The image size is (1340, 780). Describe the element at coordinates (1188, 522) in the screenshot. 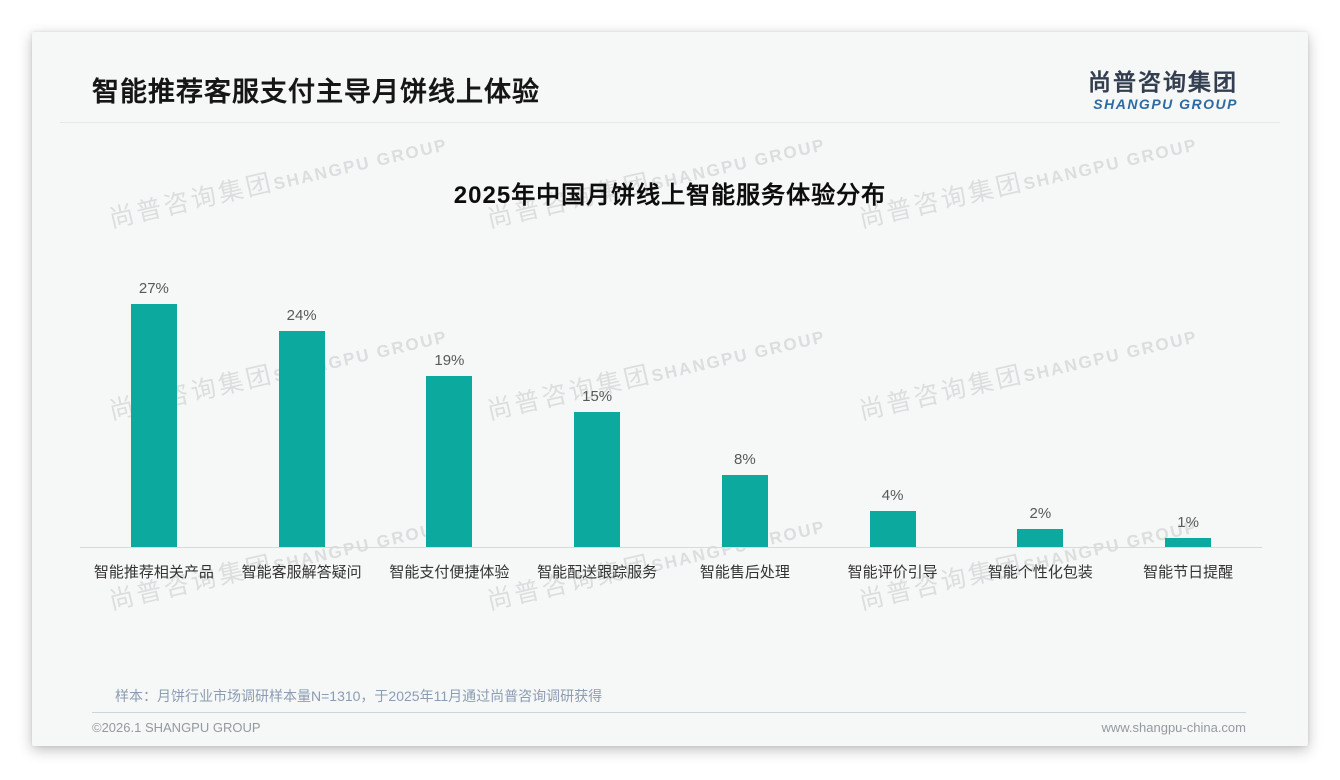

I see `bar-value-label: 1%` at that location.